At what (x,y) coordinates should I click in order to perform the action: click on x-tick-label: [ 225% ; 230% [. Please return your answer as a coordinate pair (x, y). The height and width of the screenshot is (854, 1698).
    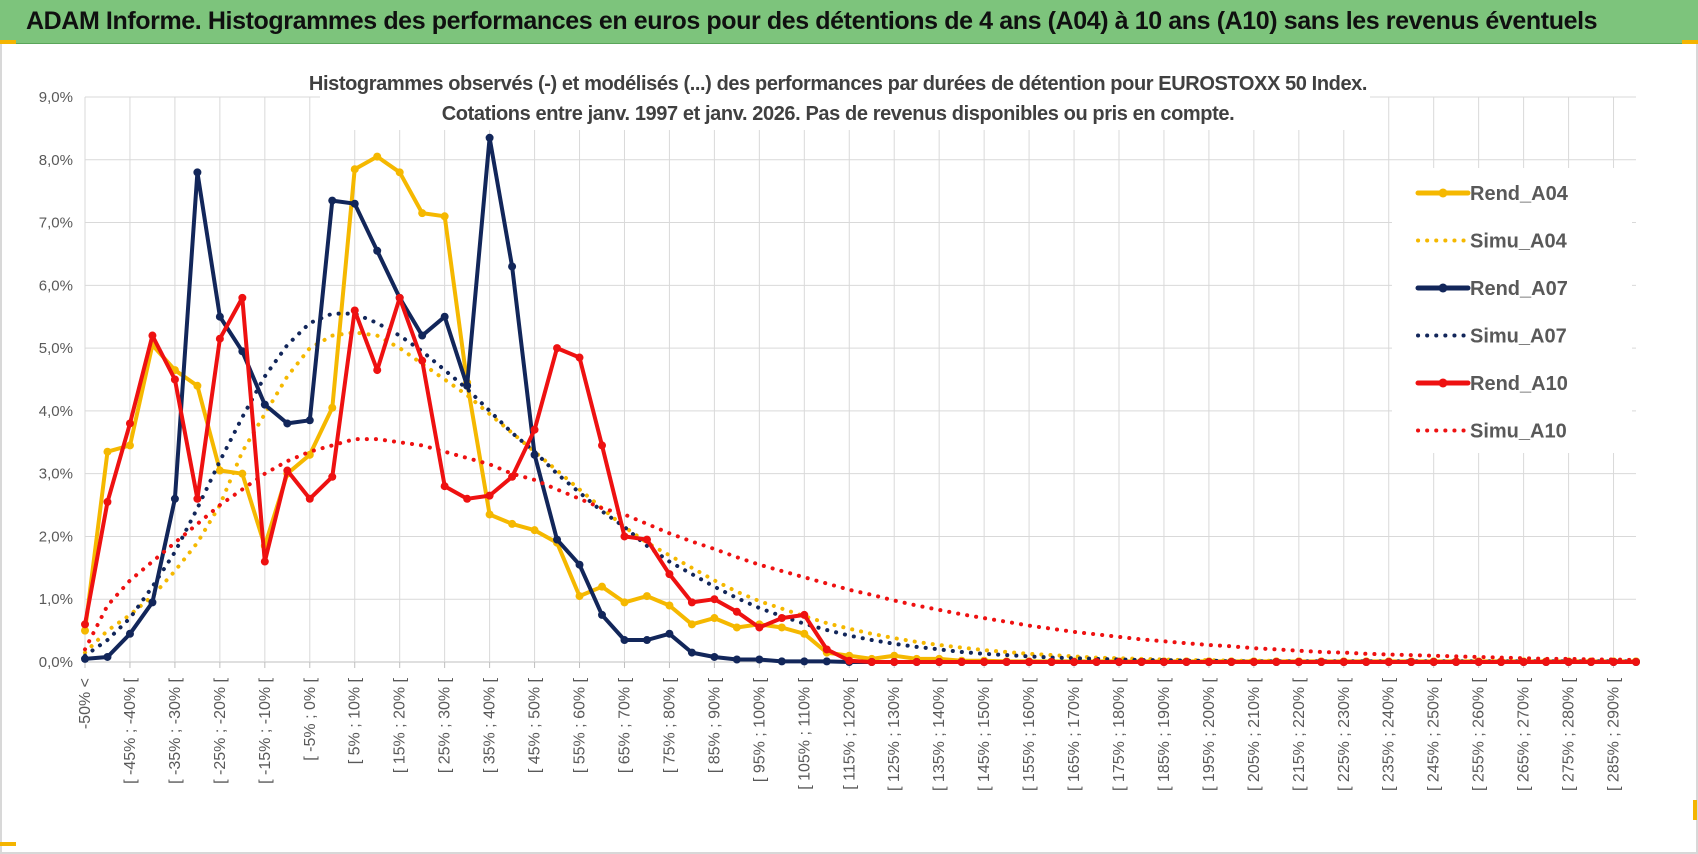
    Looking at the image, I should click on (1344, 734).